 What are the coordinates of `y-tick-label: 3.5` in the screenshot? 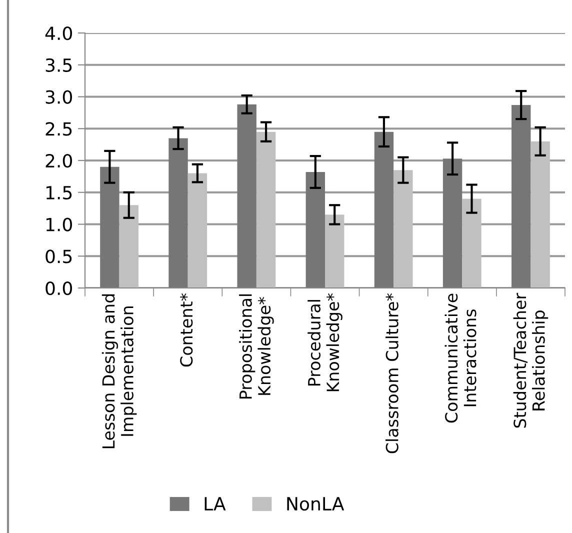 It's located at (59, 65).